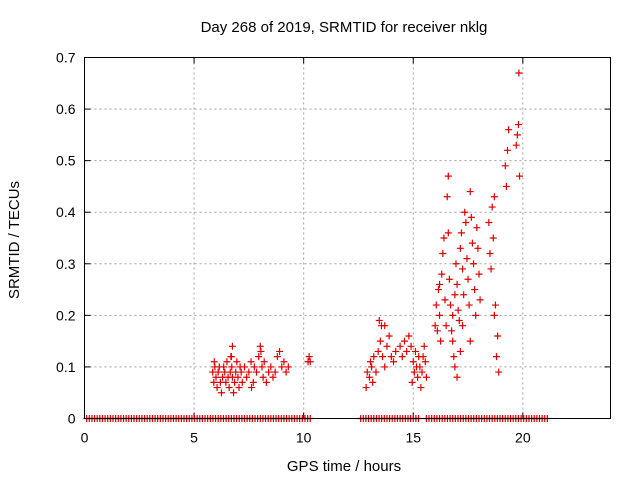 This screenshot has width=640, height=480. I want to click on x-axis-title: GPS time / hours, so click(344, 466).